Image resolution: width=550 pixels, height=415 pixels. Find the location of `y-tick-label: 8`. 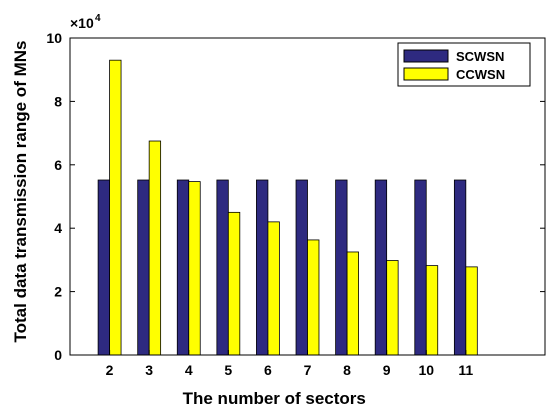

y-tick-label: 8 is located at coordinates (58, 101).